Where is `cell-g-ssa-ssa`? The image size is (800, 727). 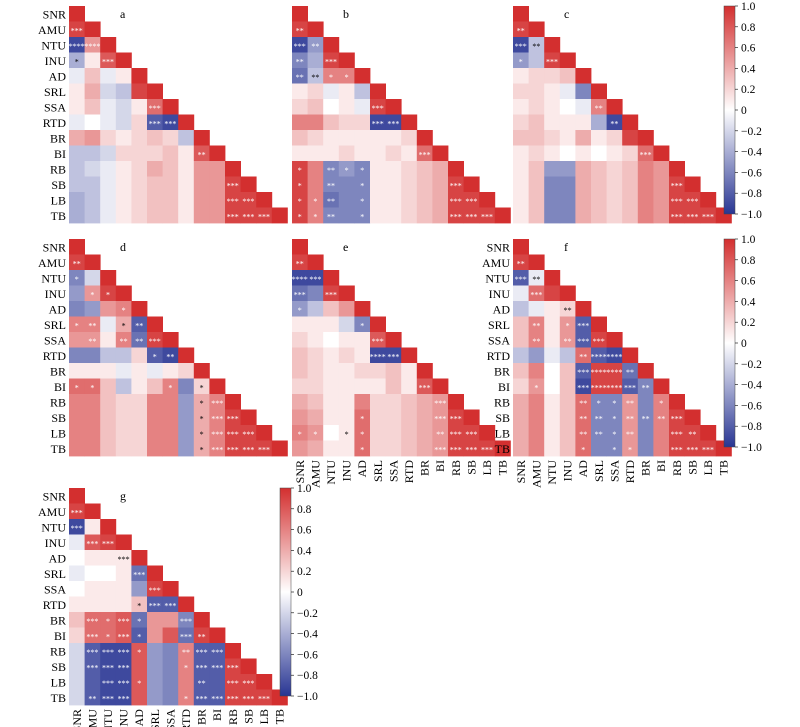 cell-g-ssa-ssa is located at coordinates (170, 589).